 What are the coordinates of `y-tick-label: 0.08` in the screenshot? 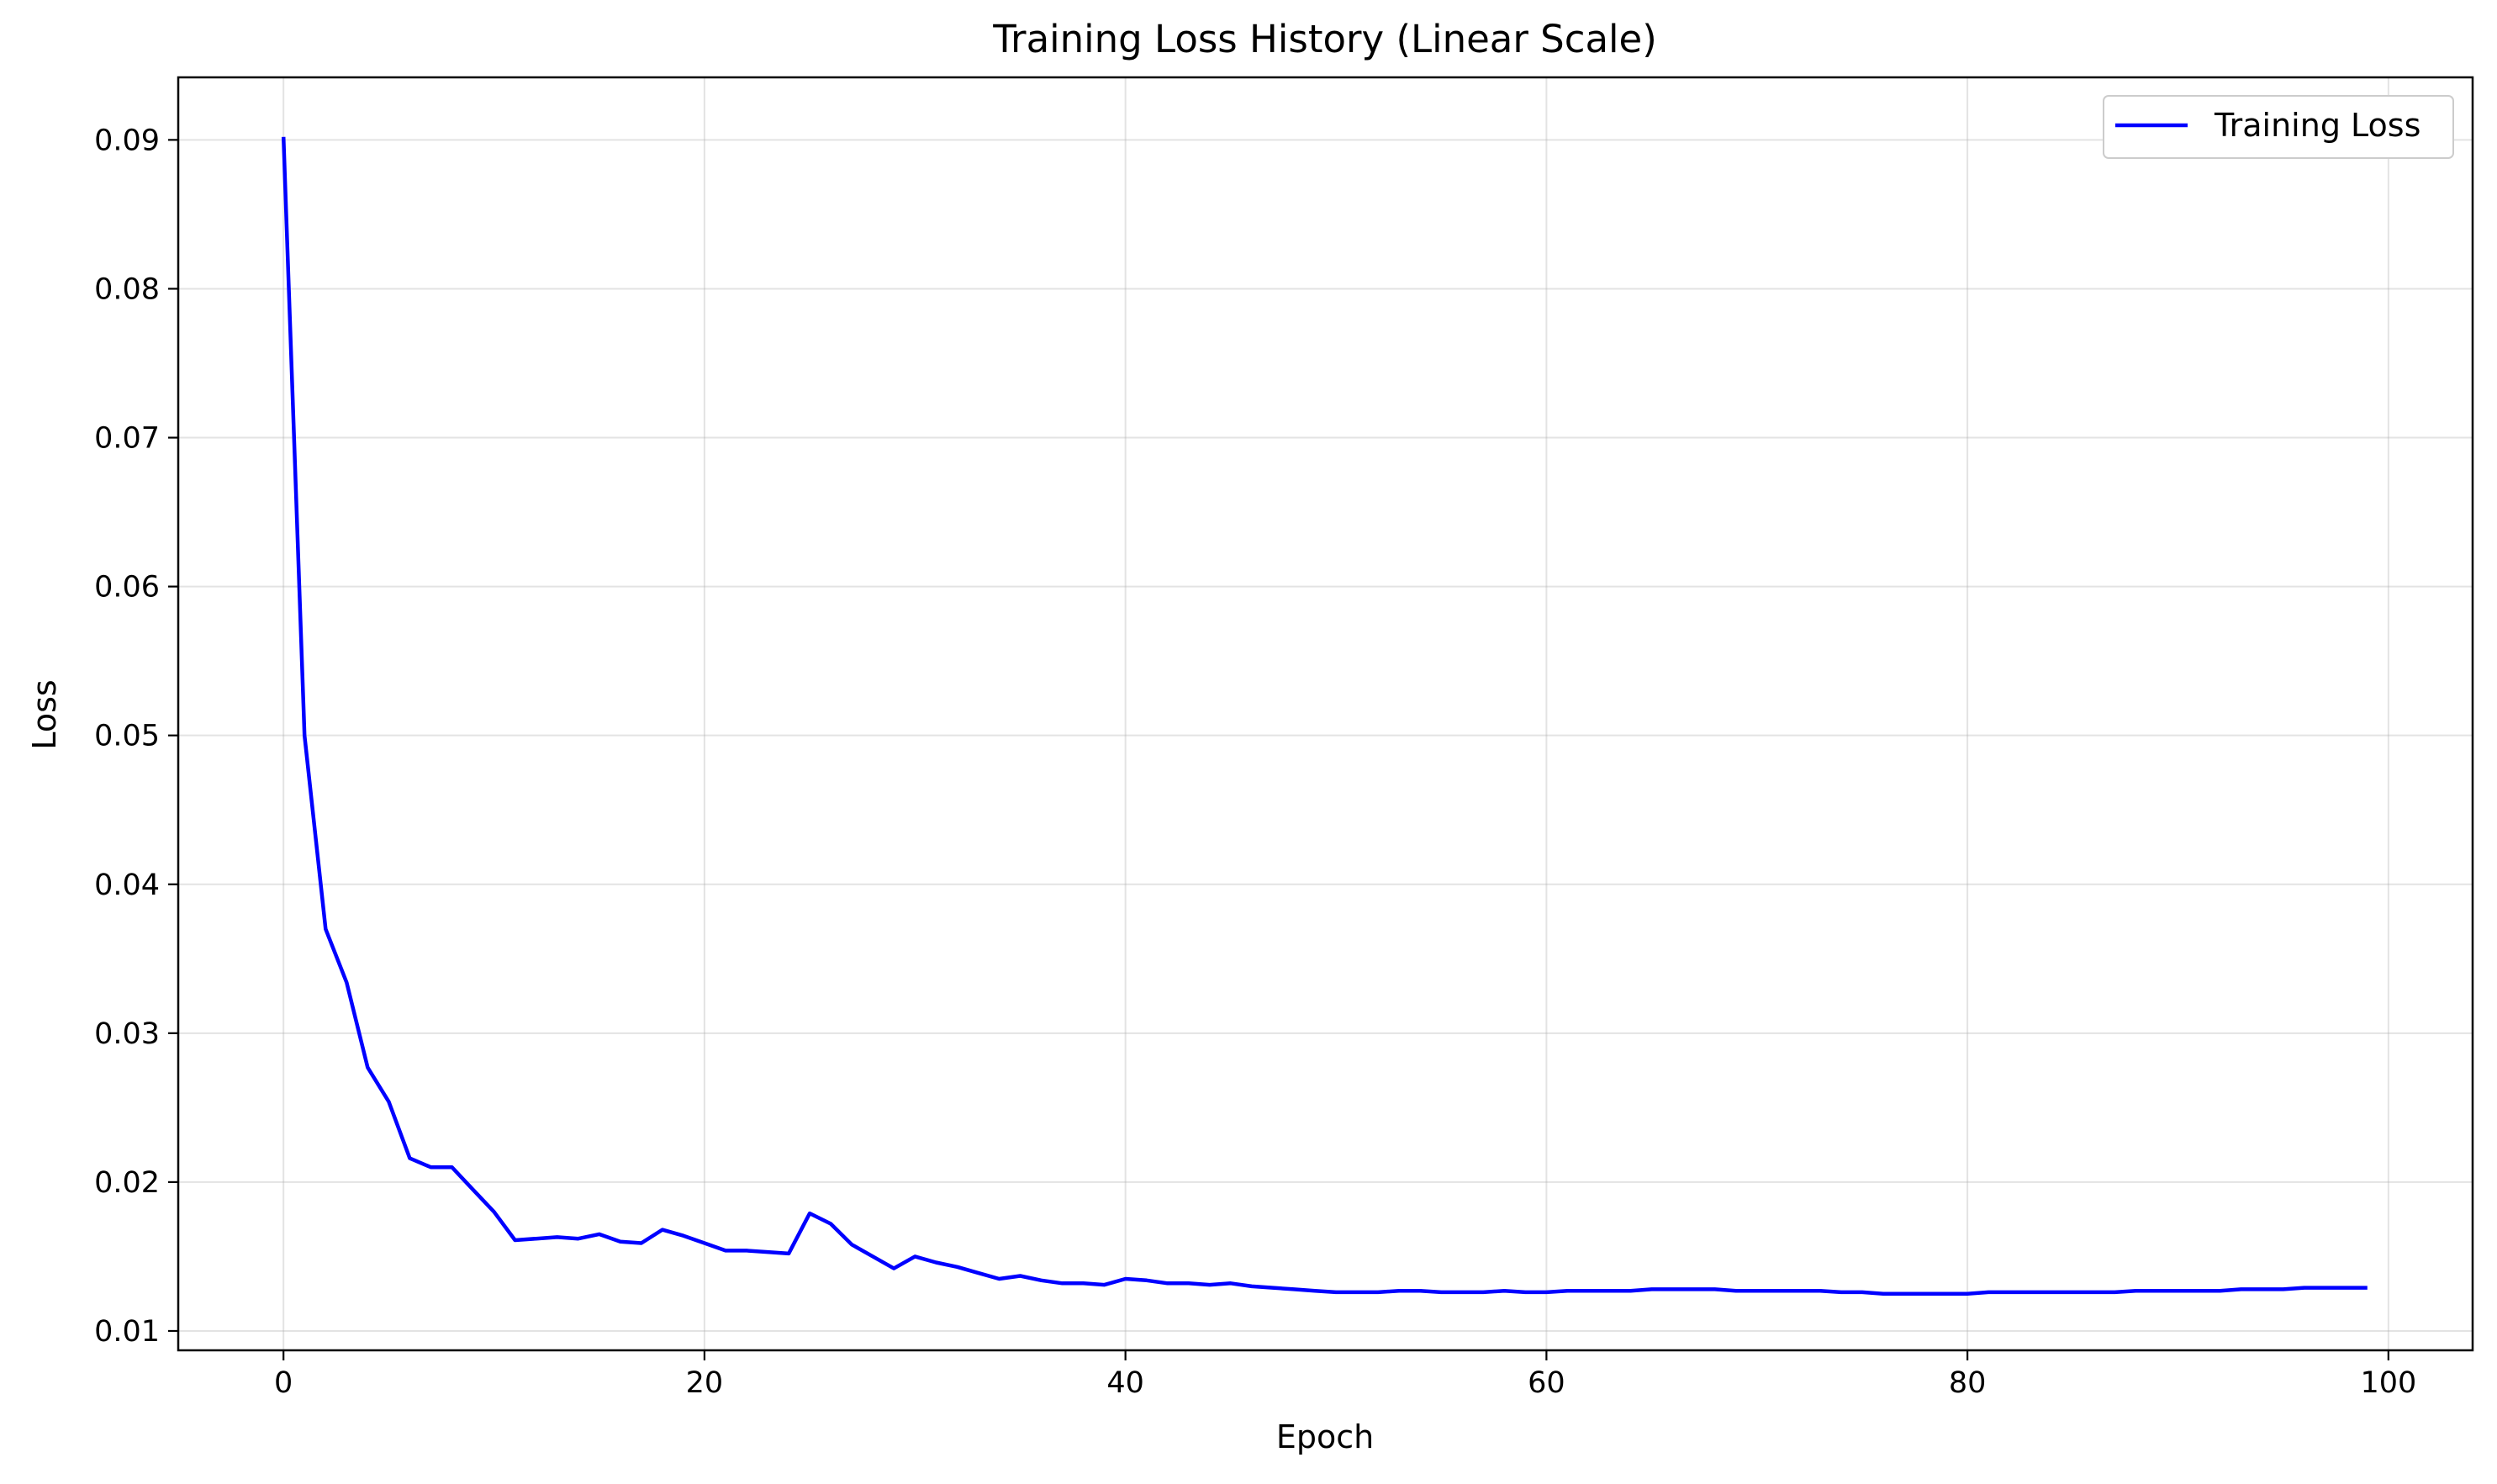 It's located at (127, 289).